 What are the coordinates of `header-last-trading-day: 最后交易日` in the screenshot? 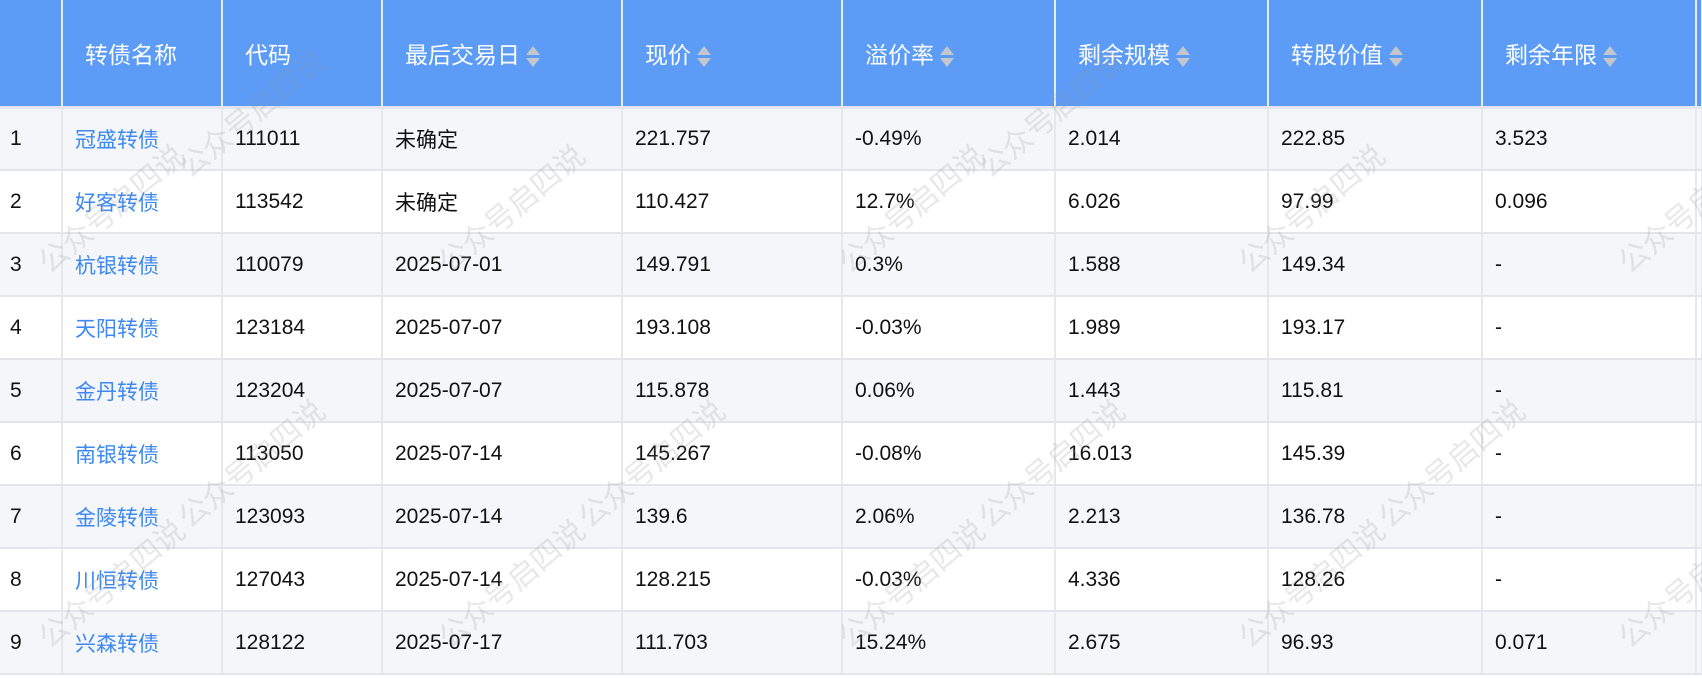 It's located at (502, 54).